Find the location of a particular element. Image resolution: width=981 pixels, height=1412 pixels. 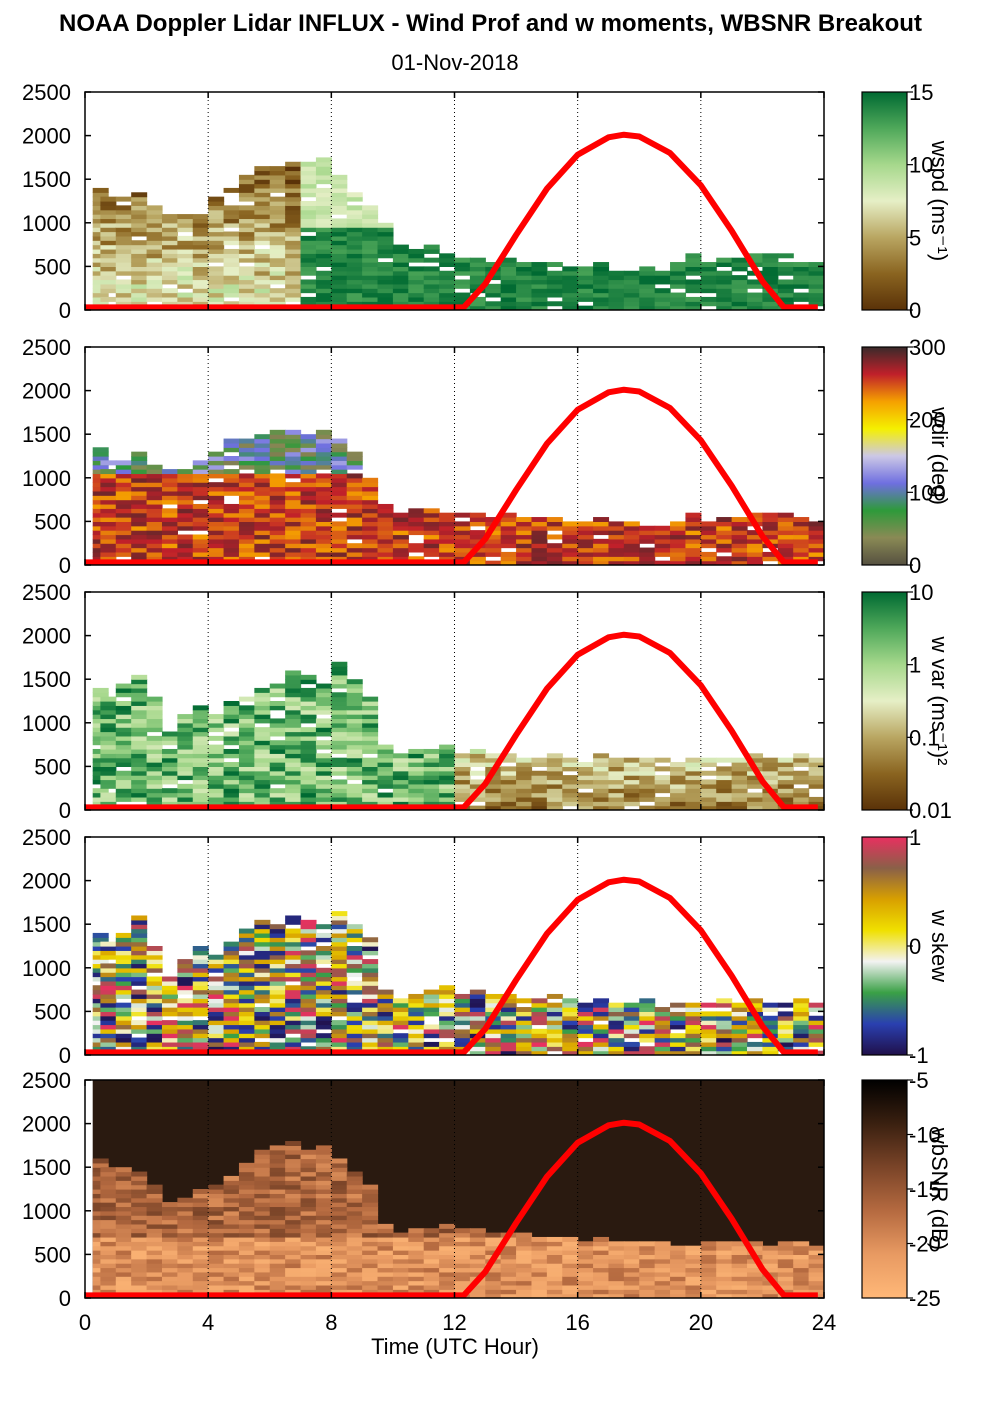

colorbar-label: wdir (deg) is located at coordinates (939, 455).